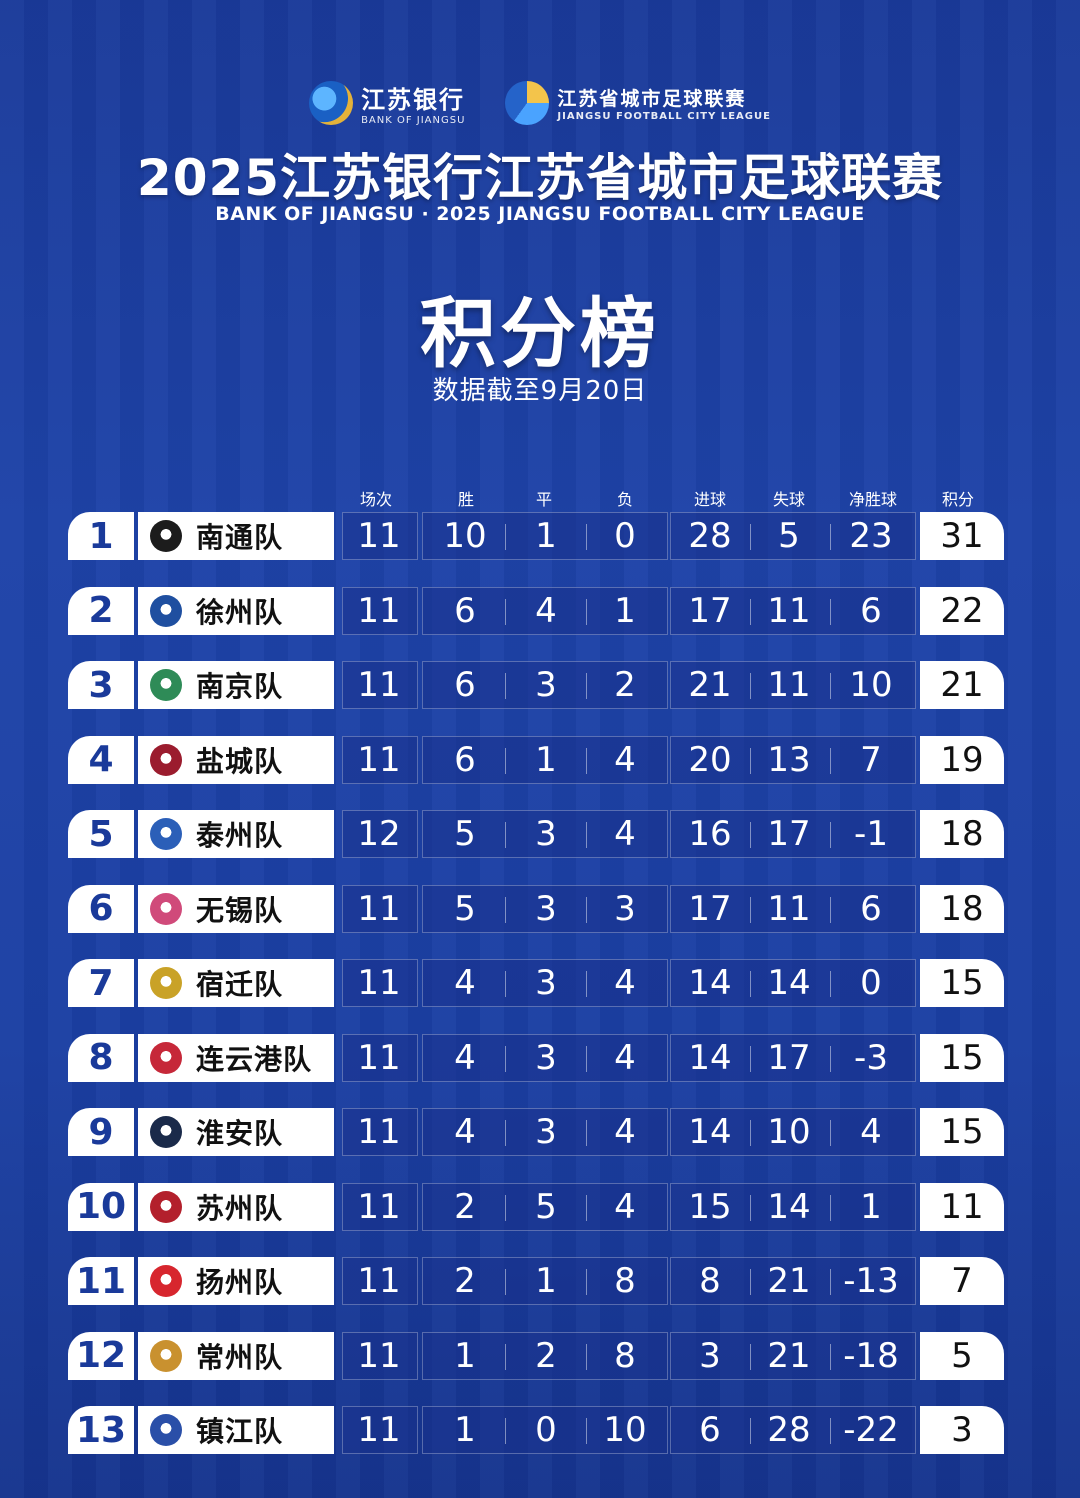 This screenshot has height=1498, width=1080. I want to click on rank-cell: 3, so click(101, 685).